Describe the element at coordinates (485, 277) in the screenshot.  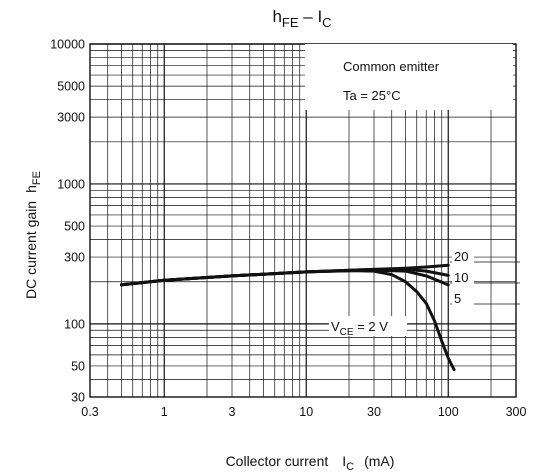
I see `series-labels: 20 10 5` at that location.